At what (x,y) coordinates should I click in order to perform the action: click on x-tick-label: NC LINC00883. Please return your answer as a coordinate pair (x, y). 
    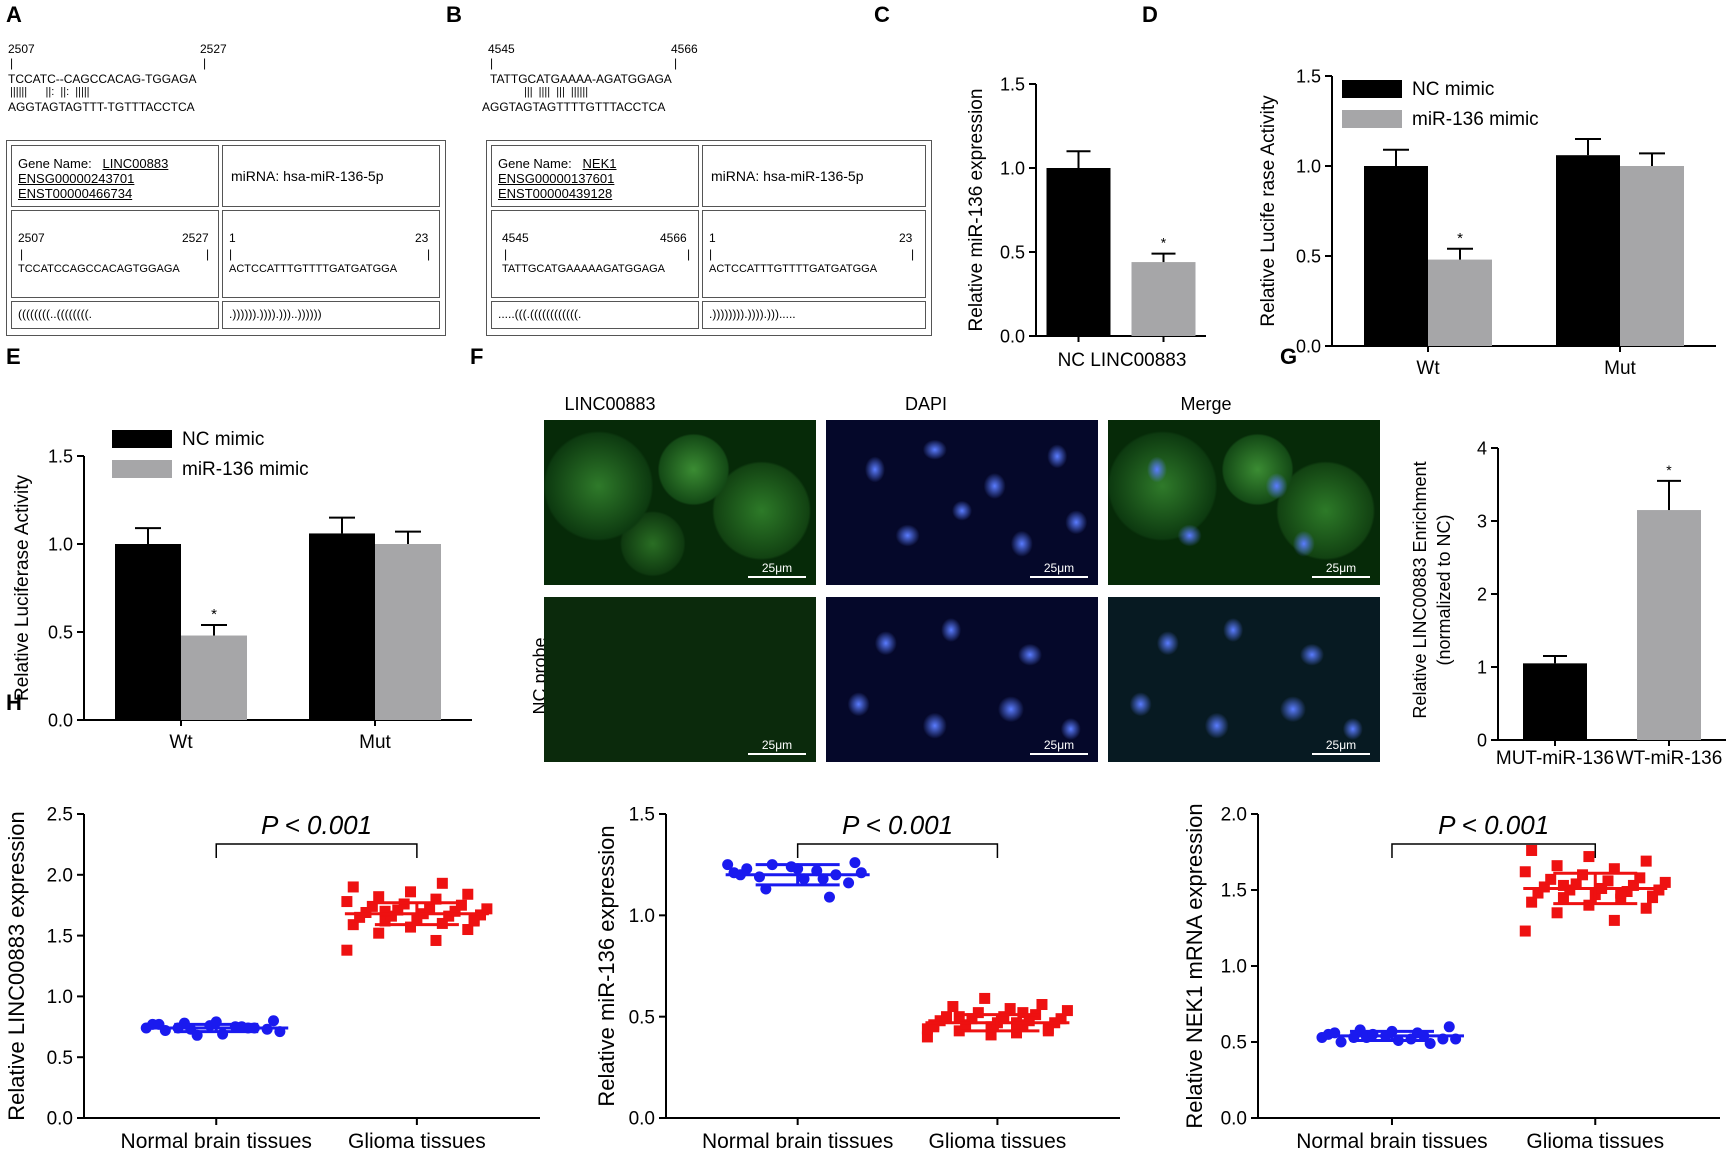
    Looking at the image, I should click on (1122, 360).